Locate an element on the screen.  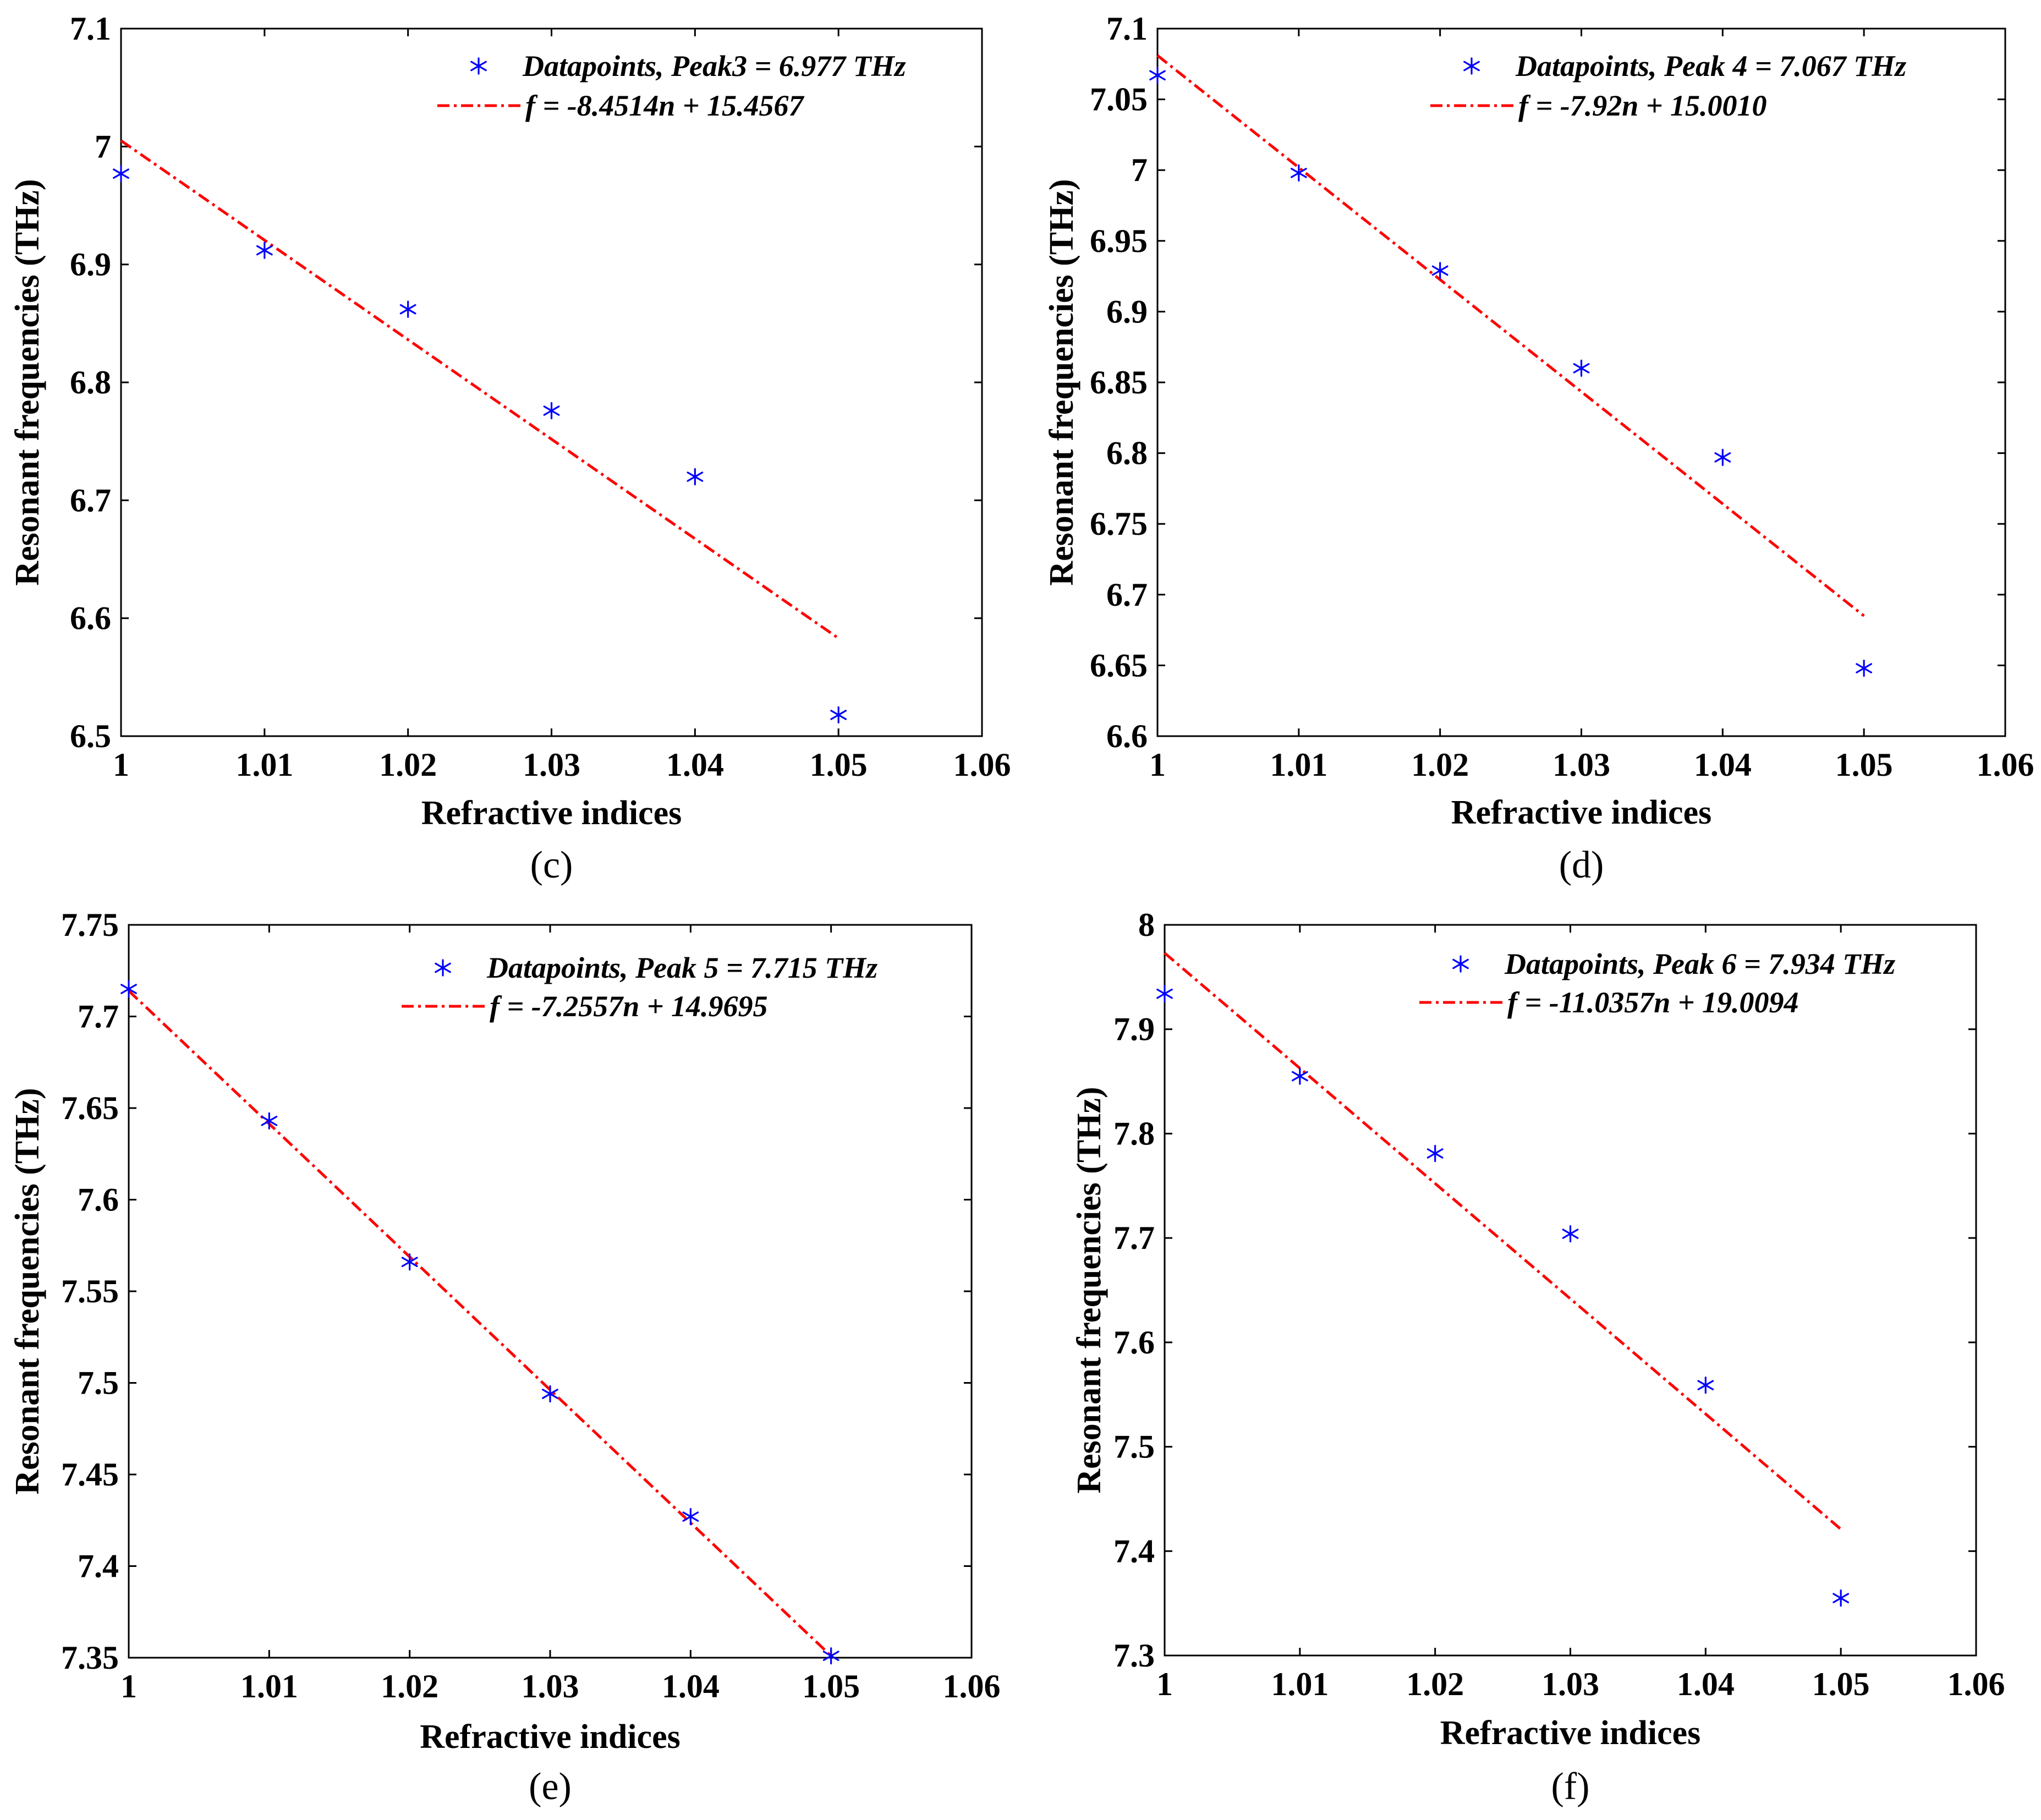
y-tick-label: 7.7 is located at coordinates (99, 1017).